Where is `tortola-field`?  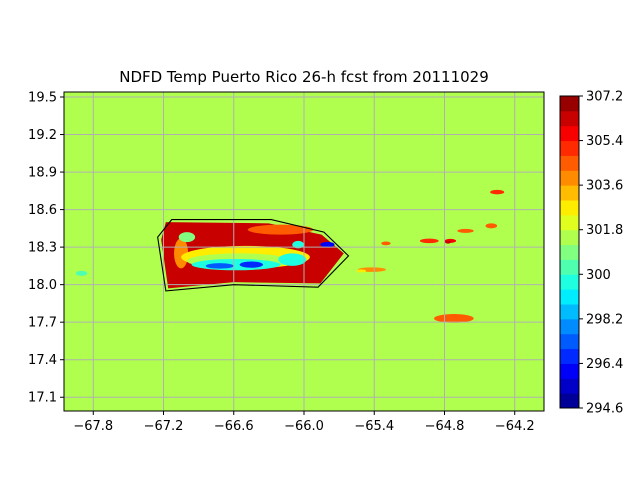 tortola-field is located at coordinates (465, 230).